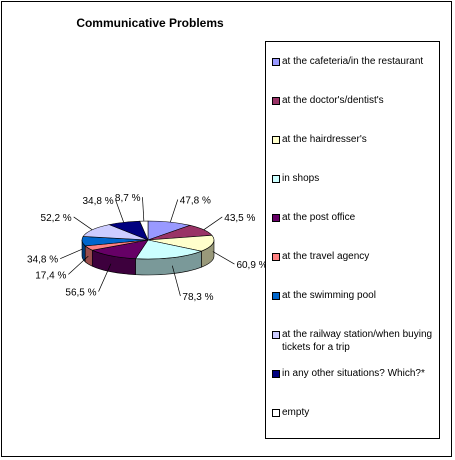  Describe the element at coordinates (50, 275) in the screenshot. I see `data-label: 17,4 %` at that location.